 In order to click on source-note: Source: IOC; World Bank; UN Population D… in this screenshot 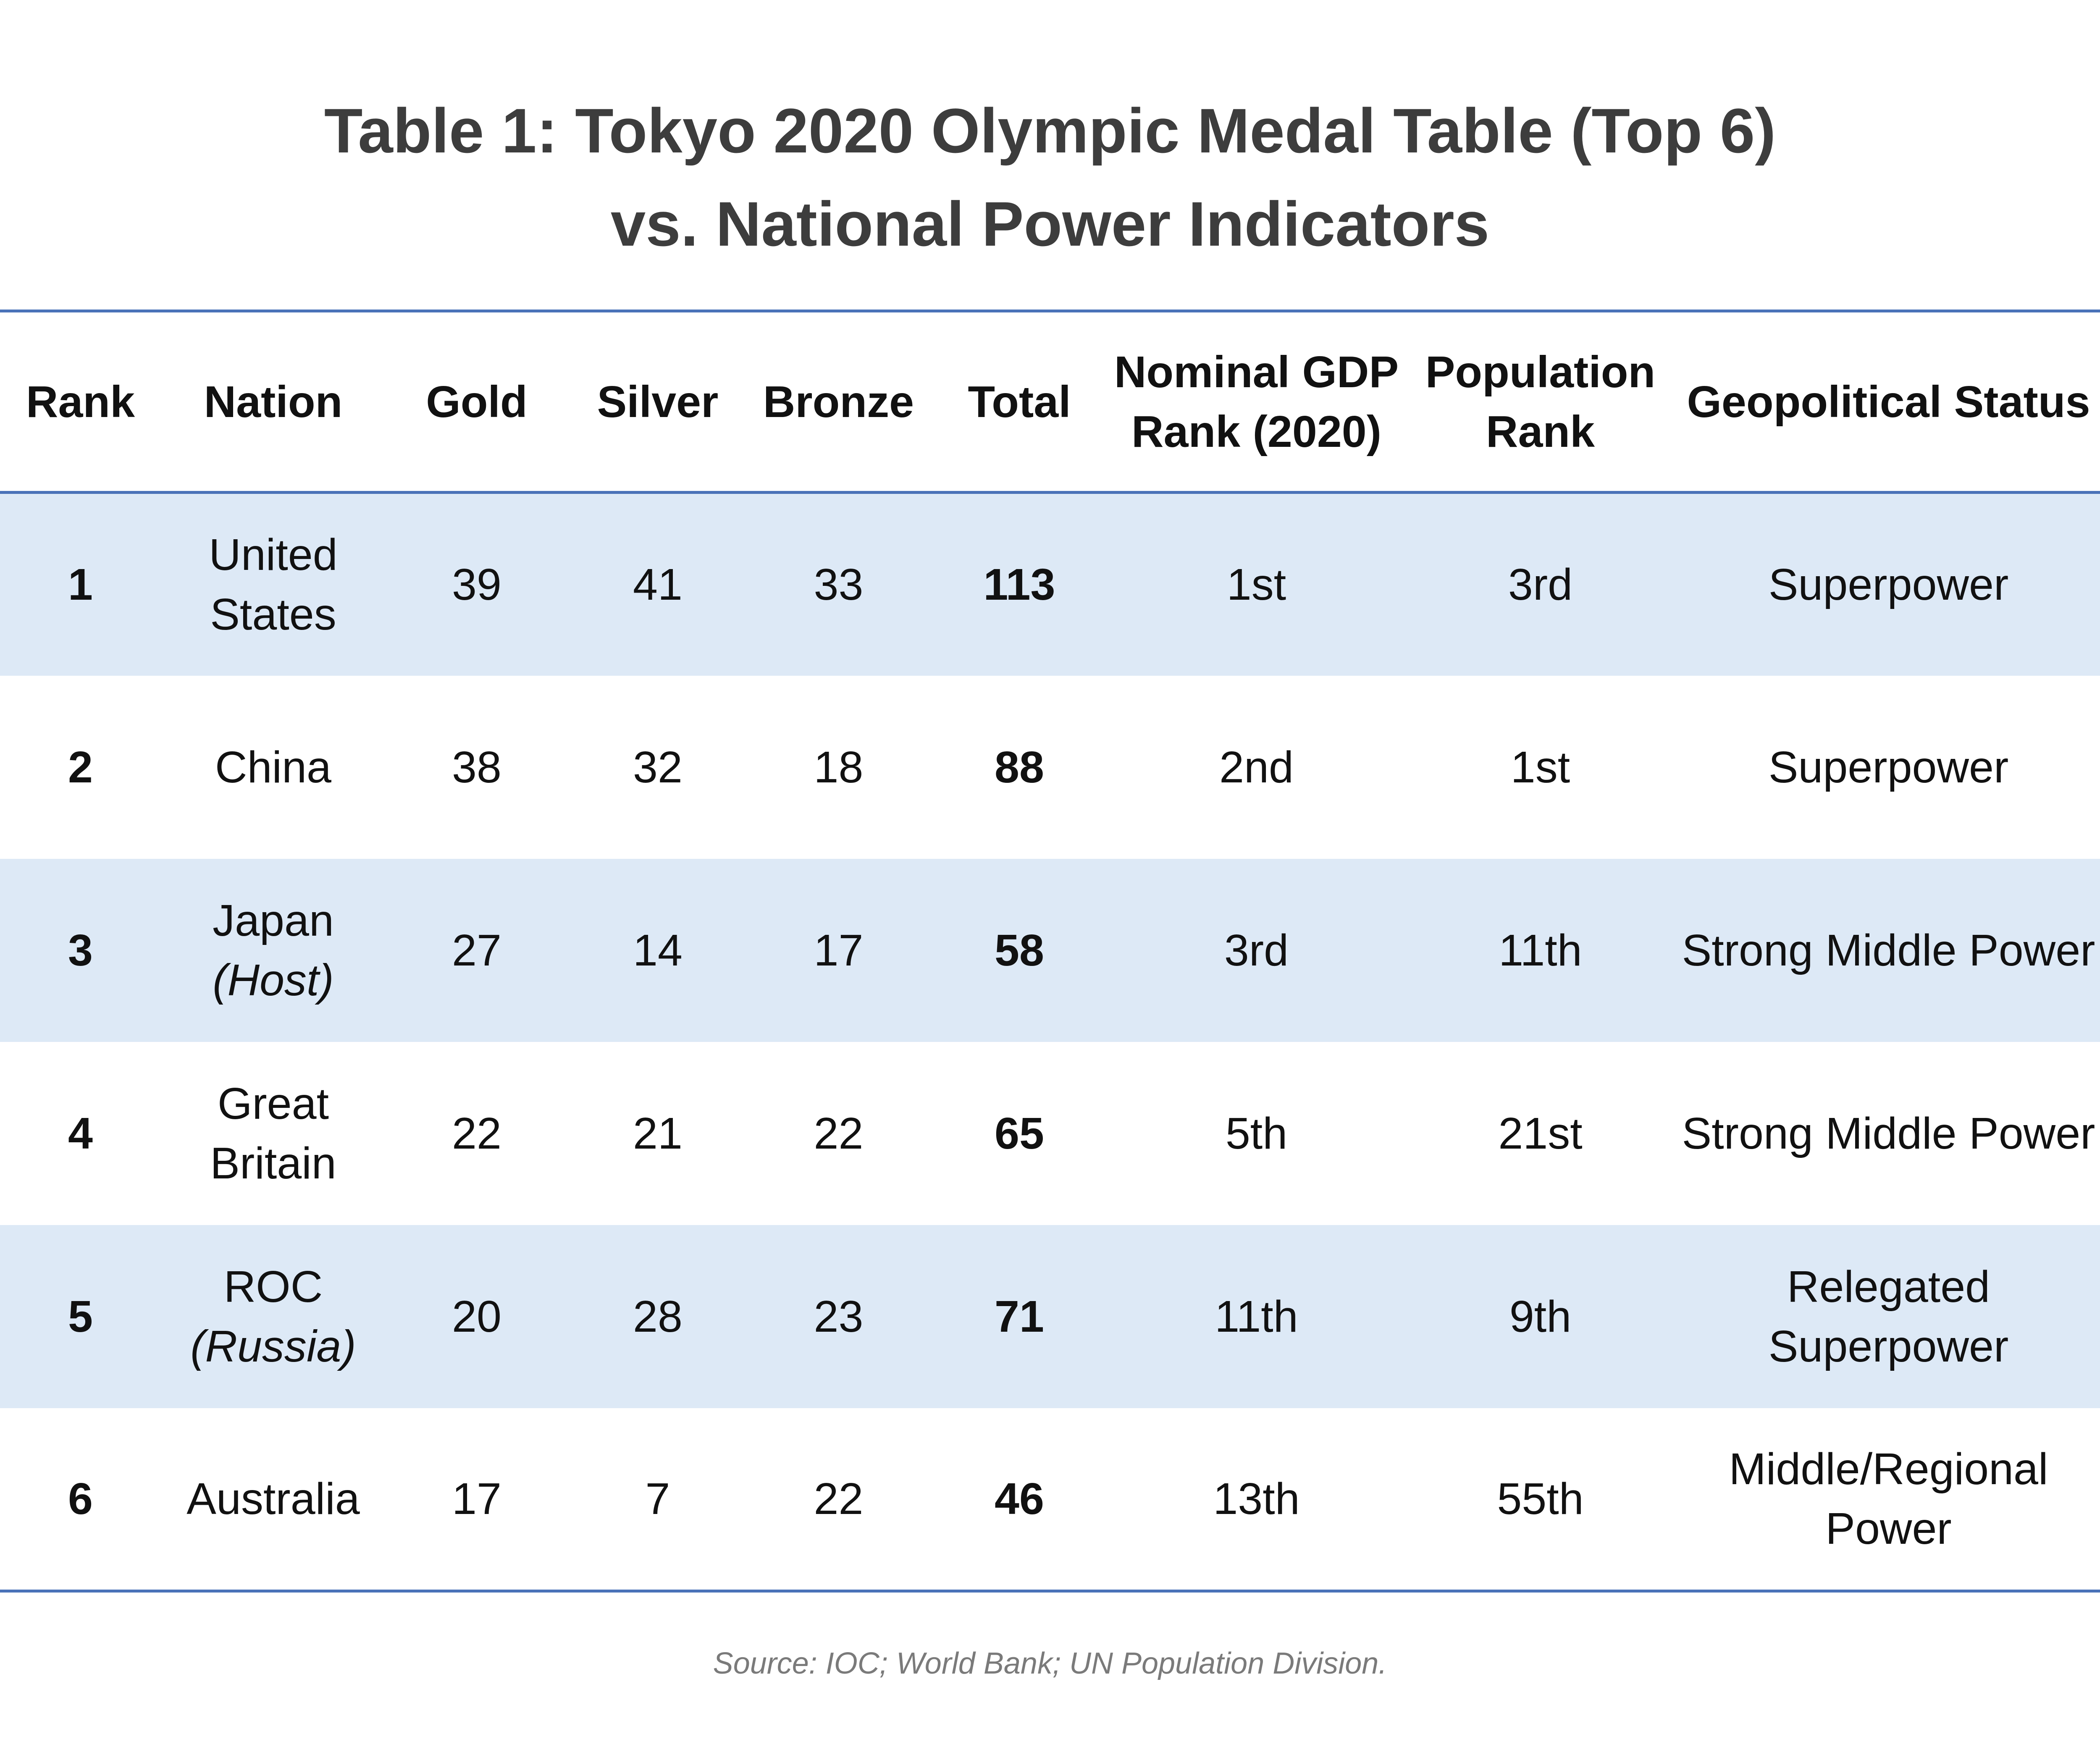, I will do `click(1050, 1663)`.